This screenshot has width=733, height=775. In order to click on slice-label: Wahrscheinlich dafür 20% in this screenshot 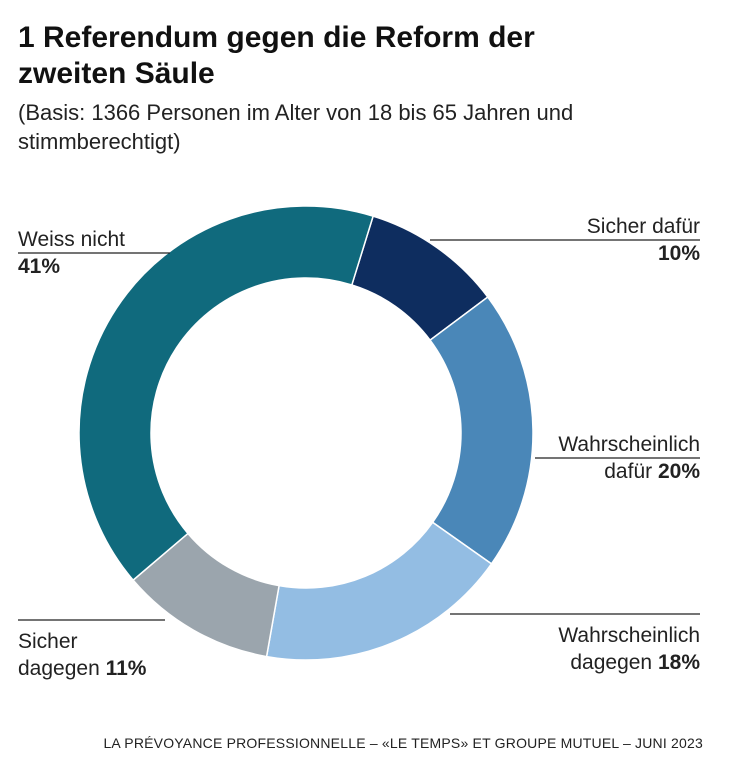, I will do `click(617, 458)`.